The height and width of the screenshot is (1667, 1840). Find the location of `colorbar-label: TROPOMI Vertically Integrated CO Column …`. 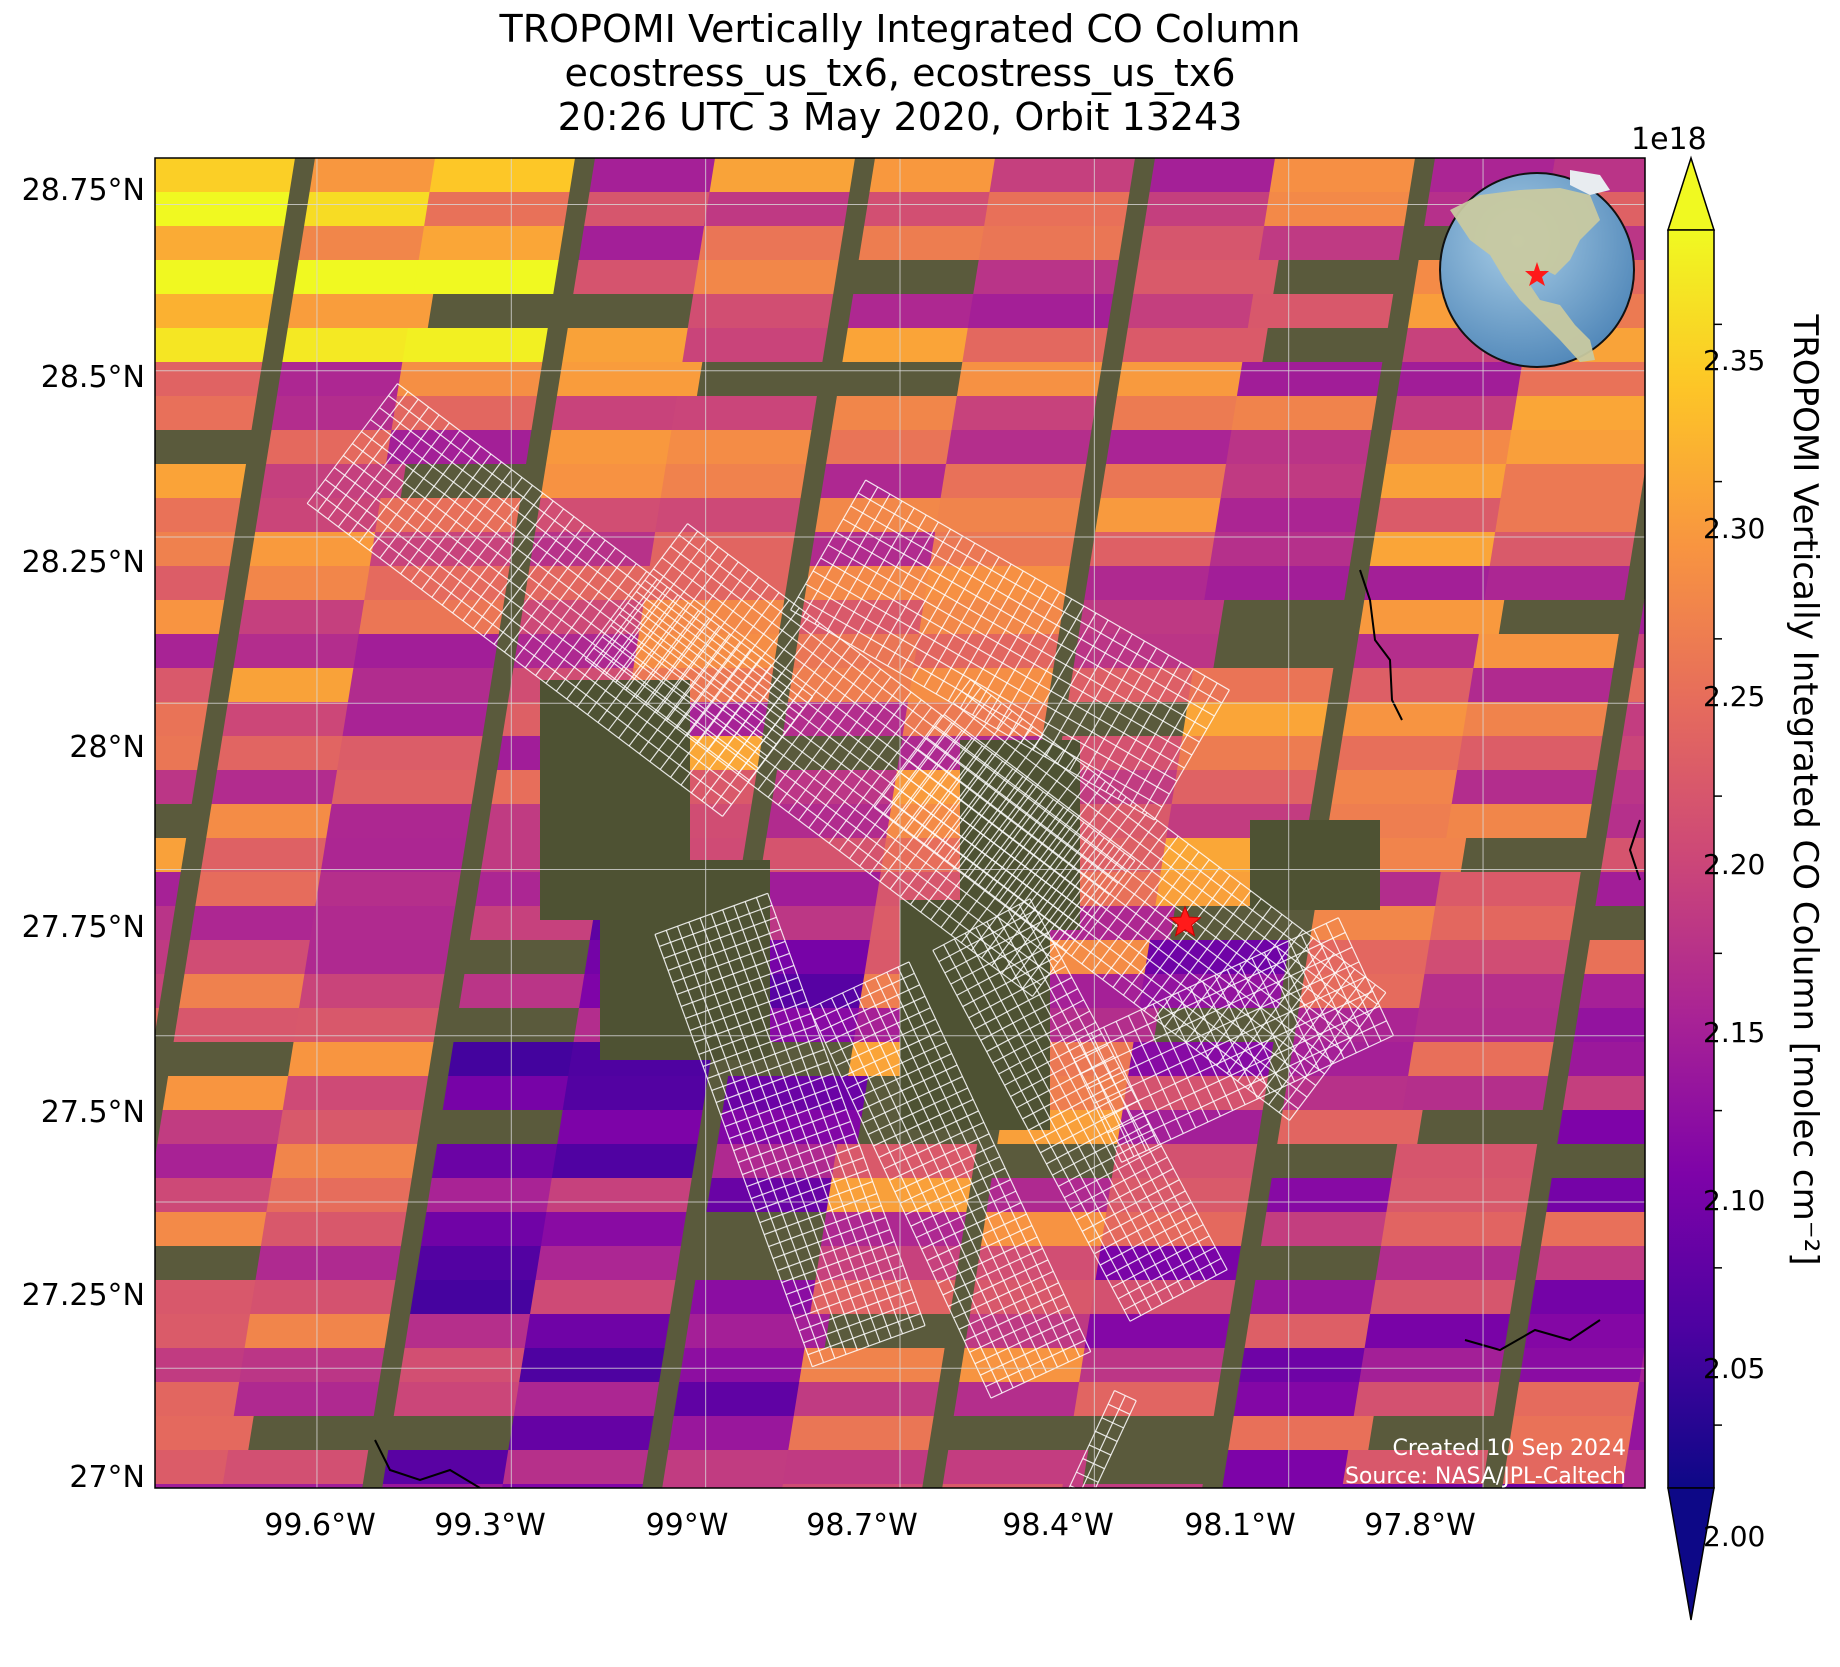

colorbar-label: TROPOMI Vertically Integrated CO Column … is located at coordinates (1805, 790).